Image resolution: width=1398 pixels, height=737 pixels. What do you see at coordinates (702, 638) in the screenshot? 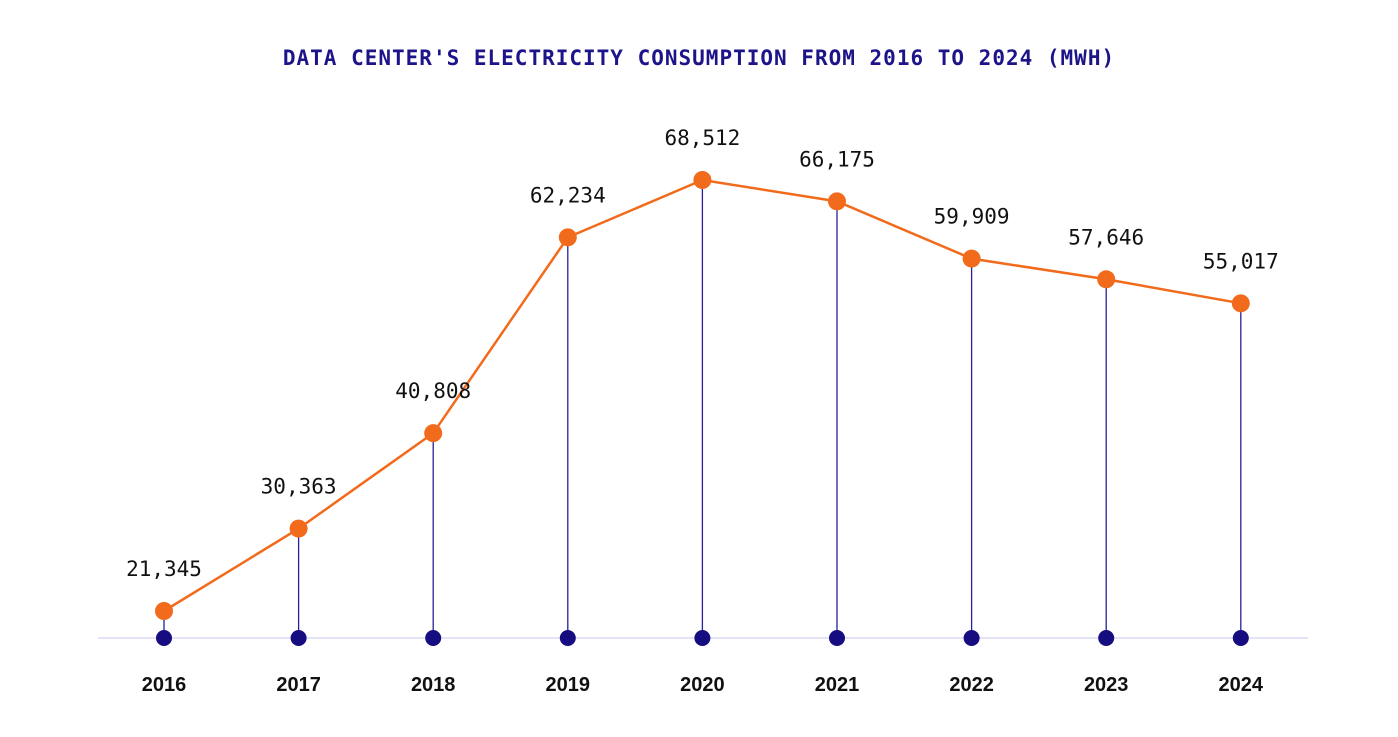
I see `base-dot-2020` at bounding box center [702, 638].